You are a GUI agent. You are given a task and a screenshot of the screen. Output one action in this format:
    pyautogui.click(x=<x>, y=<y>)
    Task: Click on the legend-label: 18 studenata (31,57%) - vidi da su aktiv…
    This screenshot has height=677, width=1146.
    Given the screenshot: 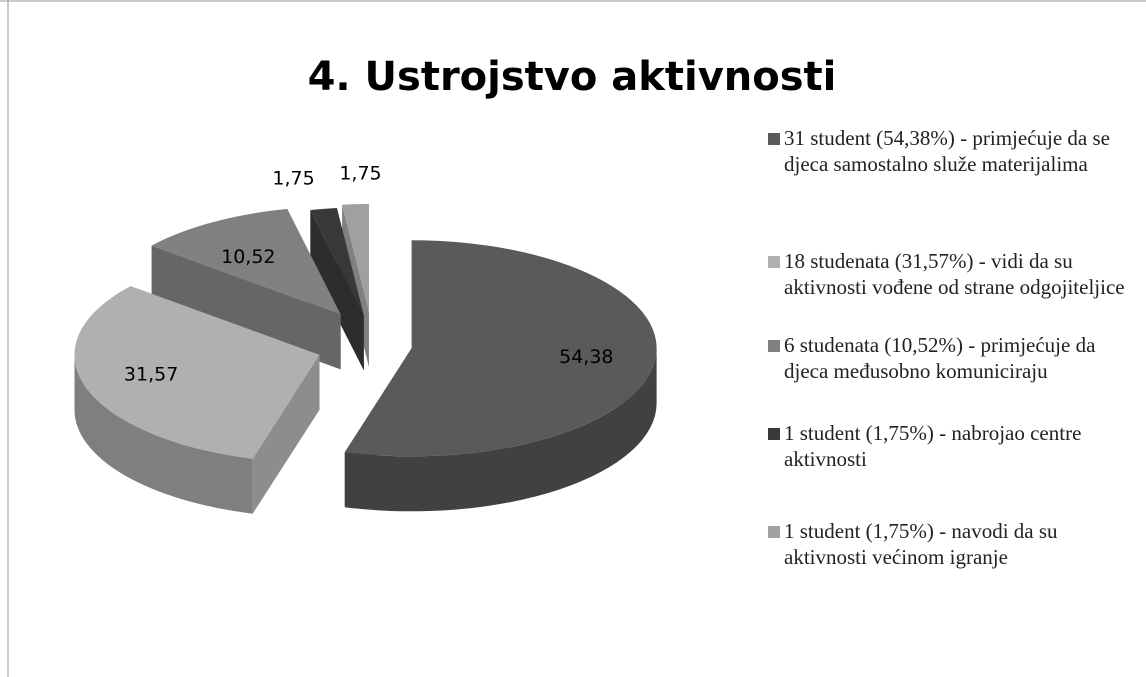 What is the action you would take?
    pyautogui.click(x=954, y=274)
    